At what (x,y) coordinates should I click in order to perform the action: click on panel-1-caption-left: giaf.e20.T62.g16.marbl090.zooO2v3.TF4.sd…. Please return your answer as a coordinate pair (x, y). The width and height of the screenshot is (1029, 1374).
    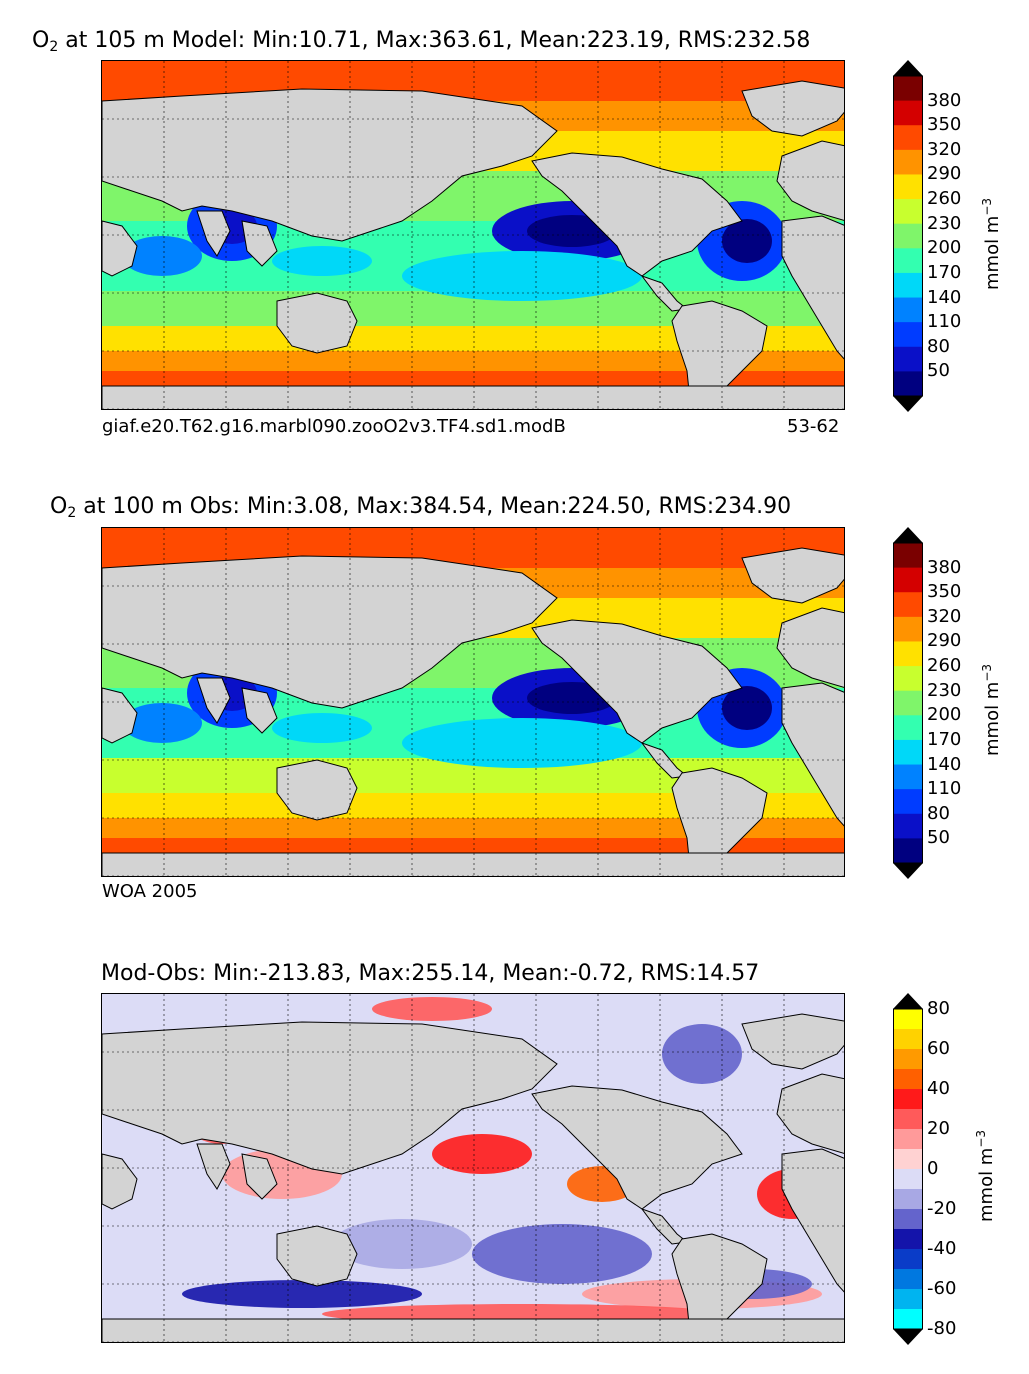
    Looking at the image, I should click on (334, 426).